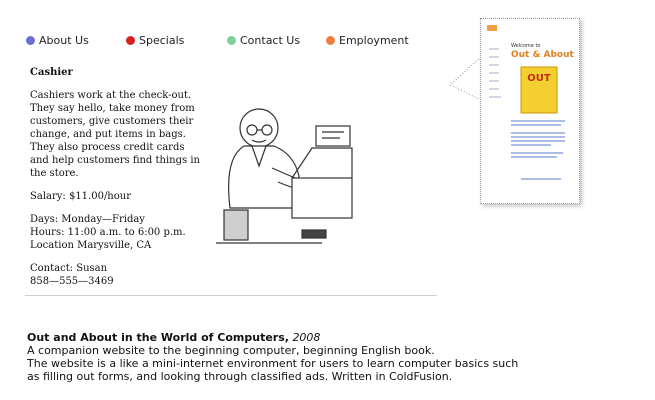  I want to click on nav-link: Contact Us, so click(263, 40).